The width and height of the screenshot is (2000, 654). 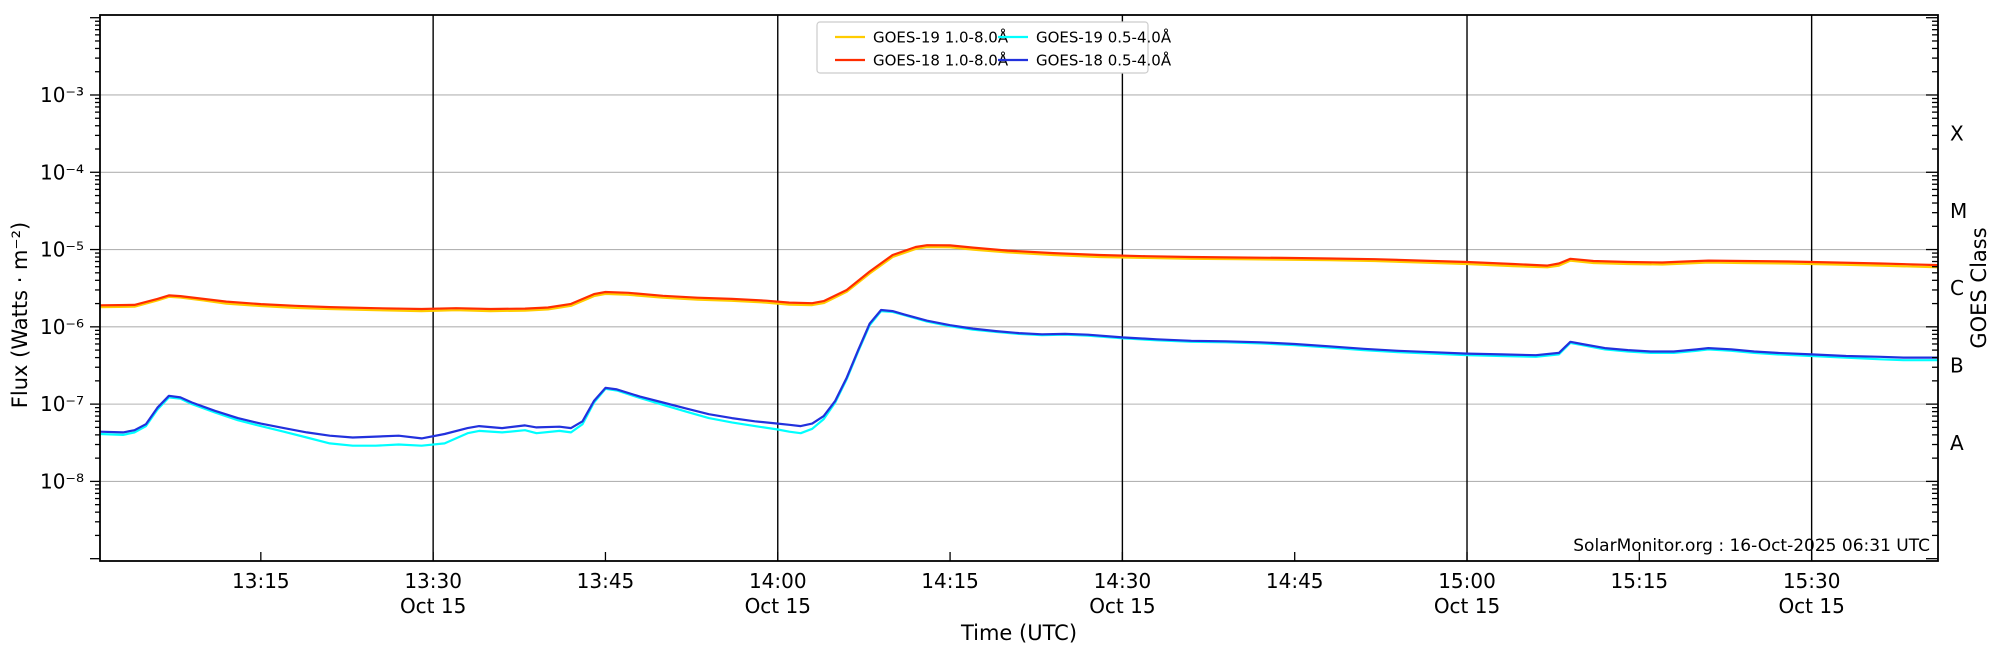 What do you see at coordinates (1957, 134) in the screenshot?
I see `goes-class-letter: X` at bounding box center [1957, 134].